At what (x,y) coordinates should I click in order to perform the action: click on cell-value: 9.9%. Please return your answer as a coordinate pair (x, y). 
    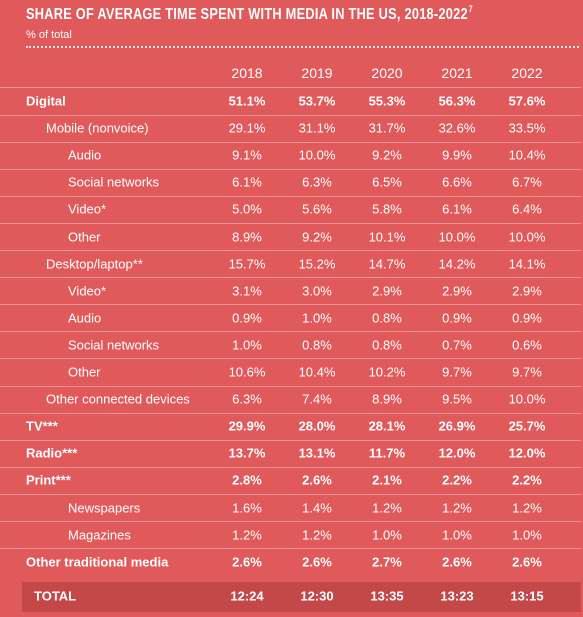
    Looking at the image, I should click on (457, 155).